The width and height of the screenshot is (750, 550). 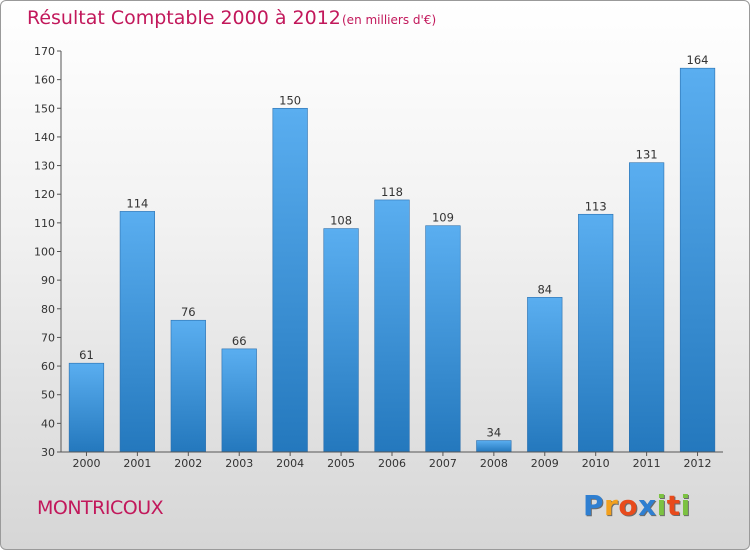 I want to click on y-tick-label: 80, so click(x=48, y=309).